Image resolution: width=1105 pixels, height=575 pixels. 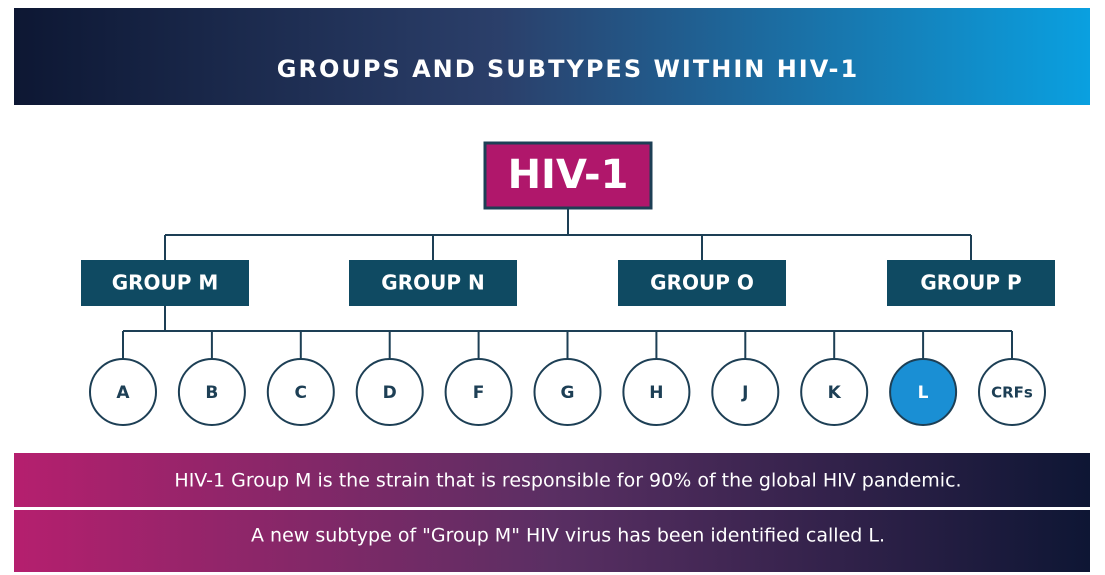 I want to click on root-box, so click(x=568, y=175).